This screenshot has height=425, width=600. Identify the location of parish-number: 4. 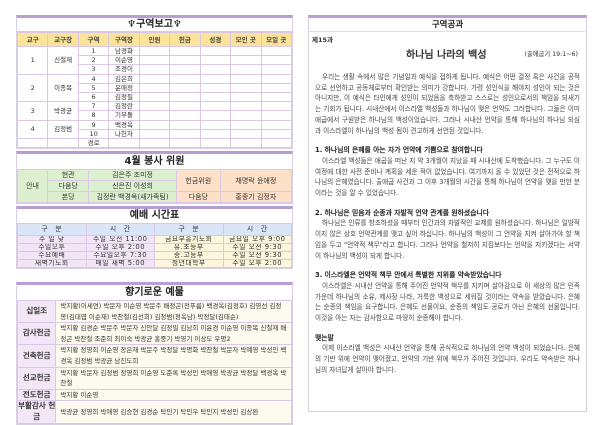
(32, 129).